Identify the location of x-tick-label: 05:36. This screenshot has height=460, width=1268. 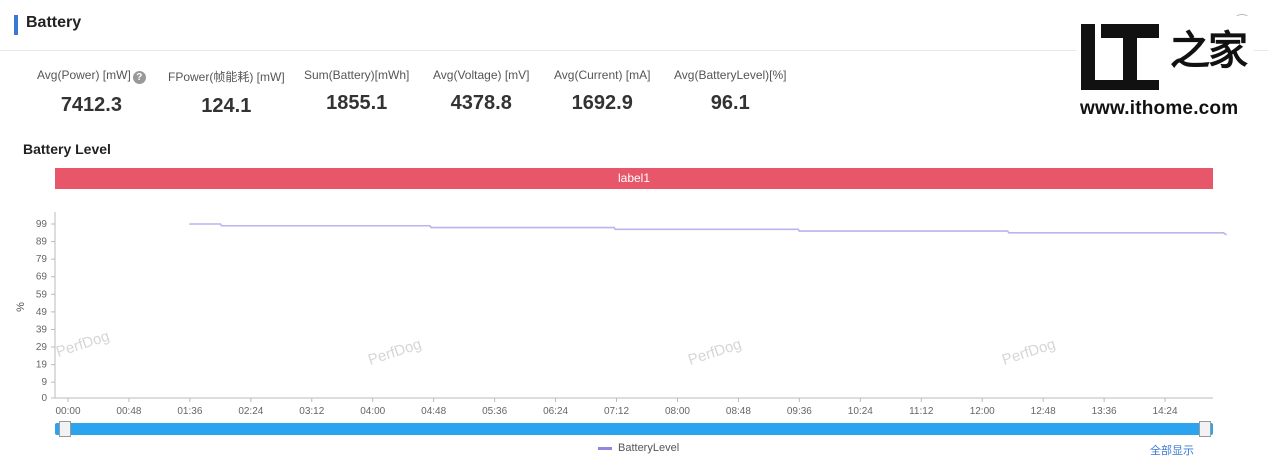
(494, 411).